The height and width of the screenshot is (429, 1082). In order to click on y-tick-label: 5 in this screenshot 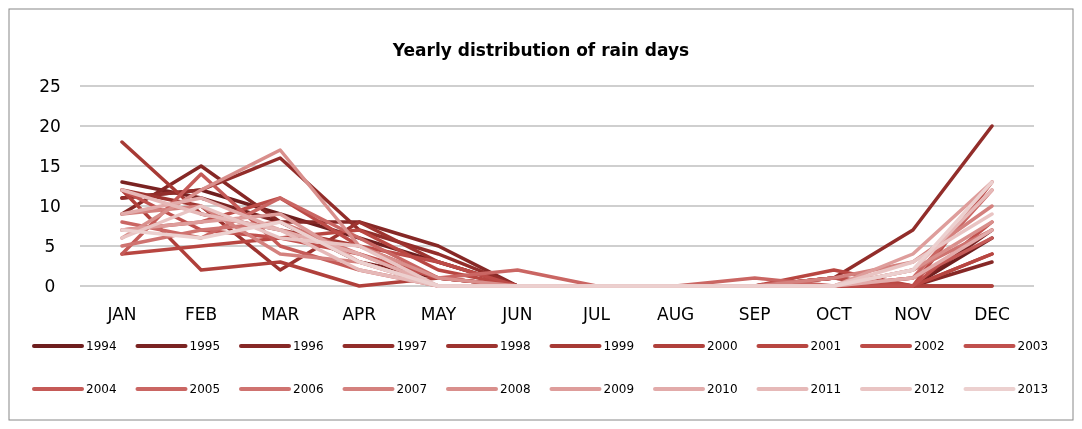, I will do `click(50, 245)`.